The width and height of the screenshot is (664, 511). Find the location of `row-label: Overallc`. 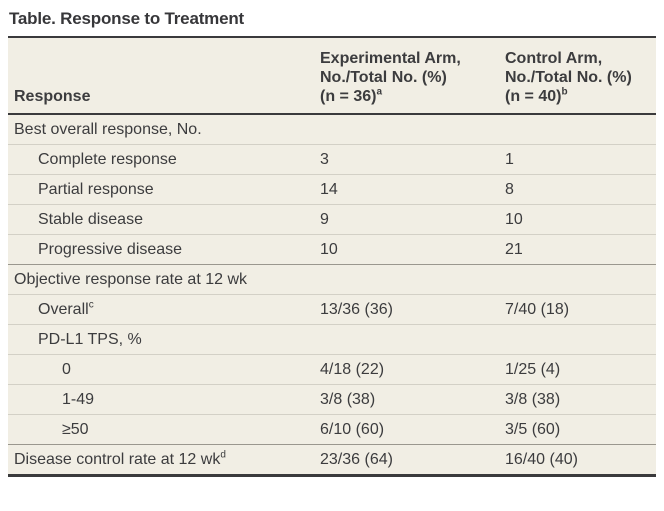

row-label: Overallc is located at coordinates (66, 308).